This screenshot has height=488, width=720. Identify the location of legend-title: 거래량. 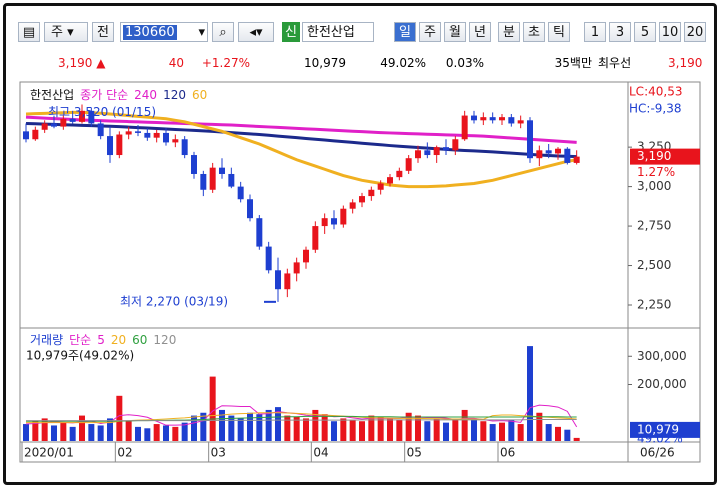
(46, 340).